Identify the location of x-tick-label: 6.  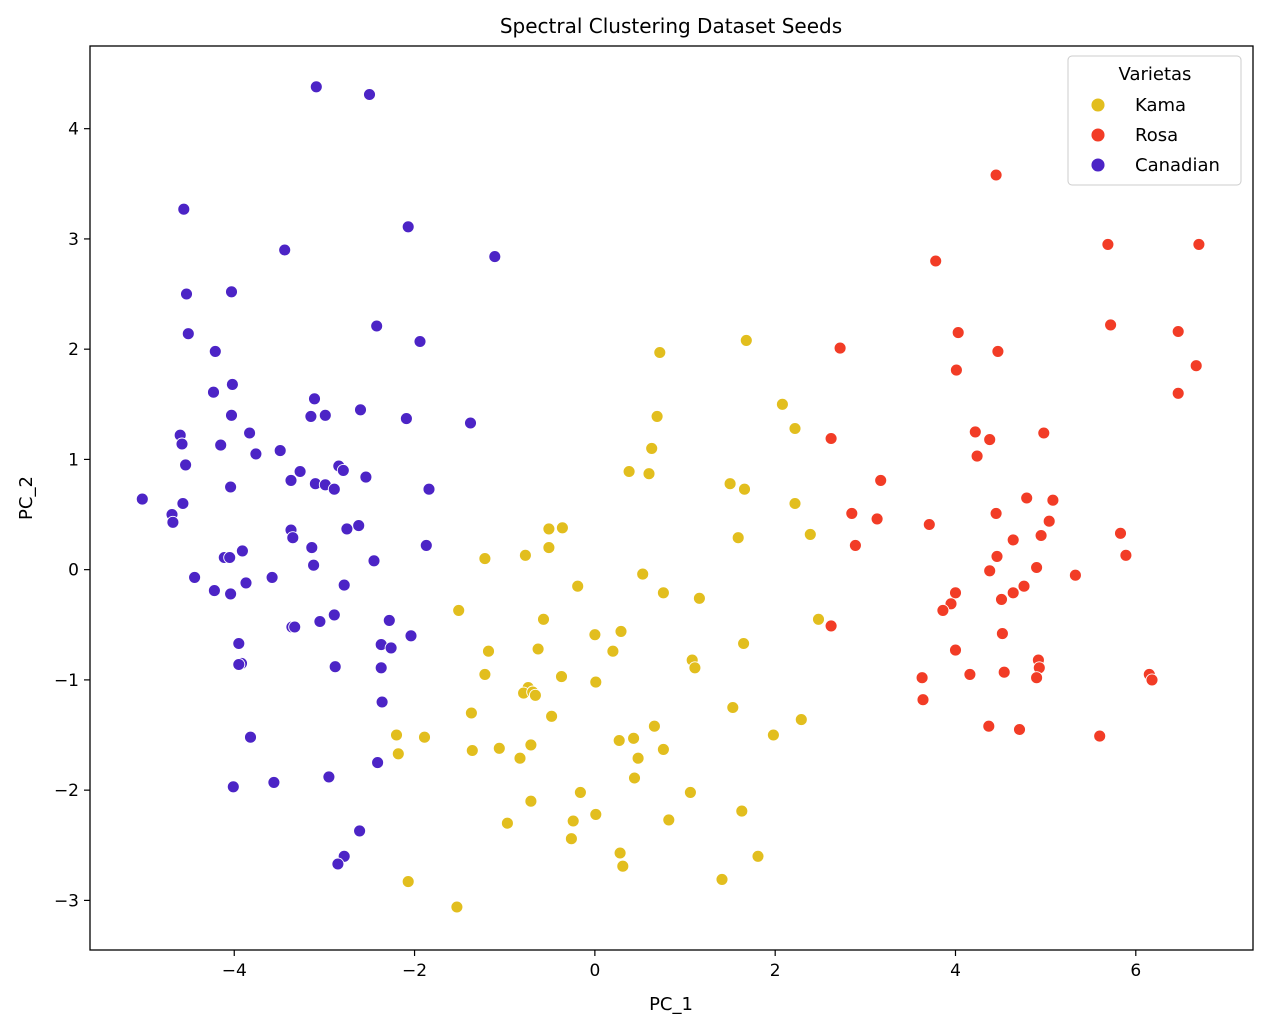
(1135, 971).